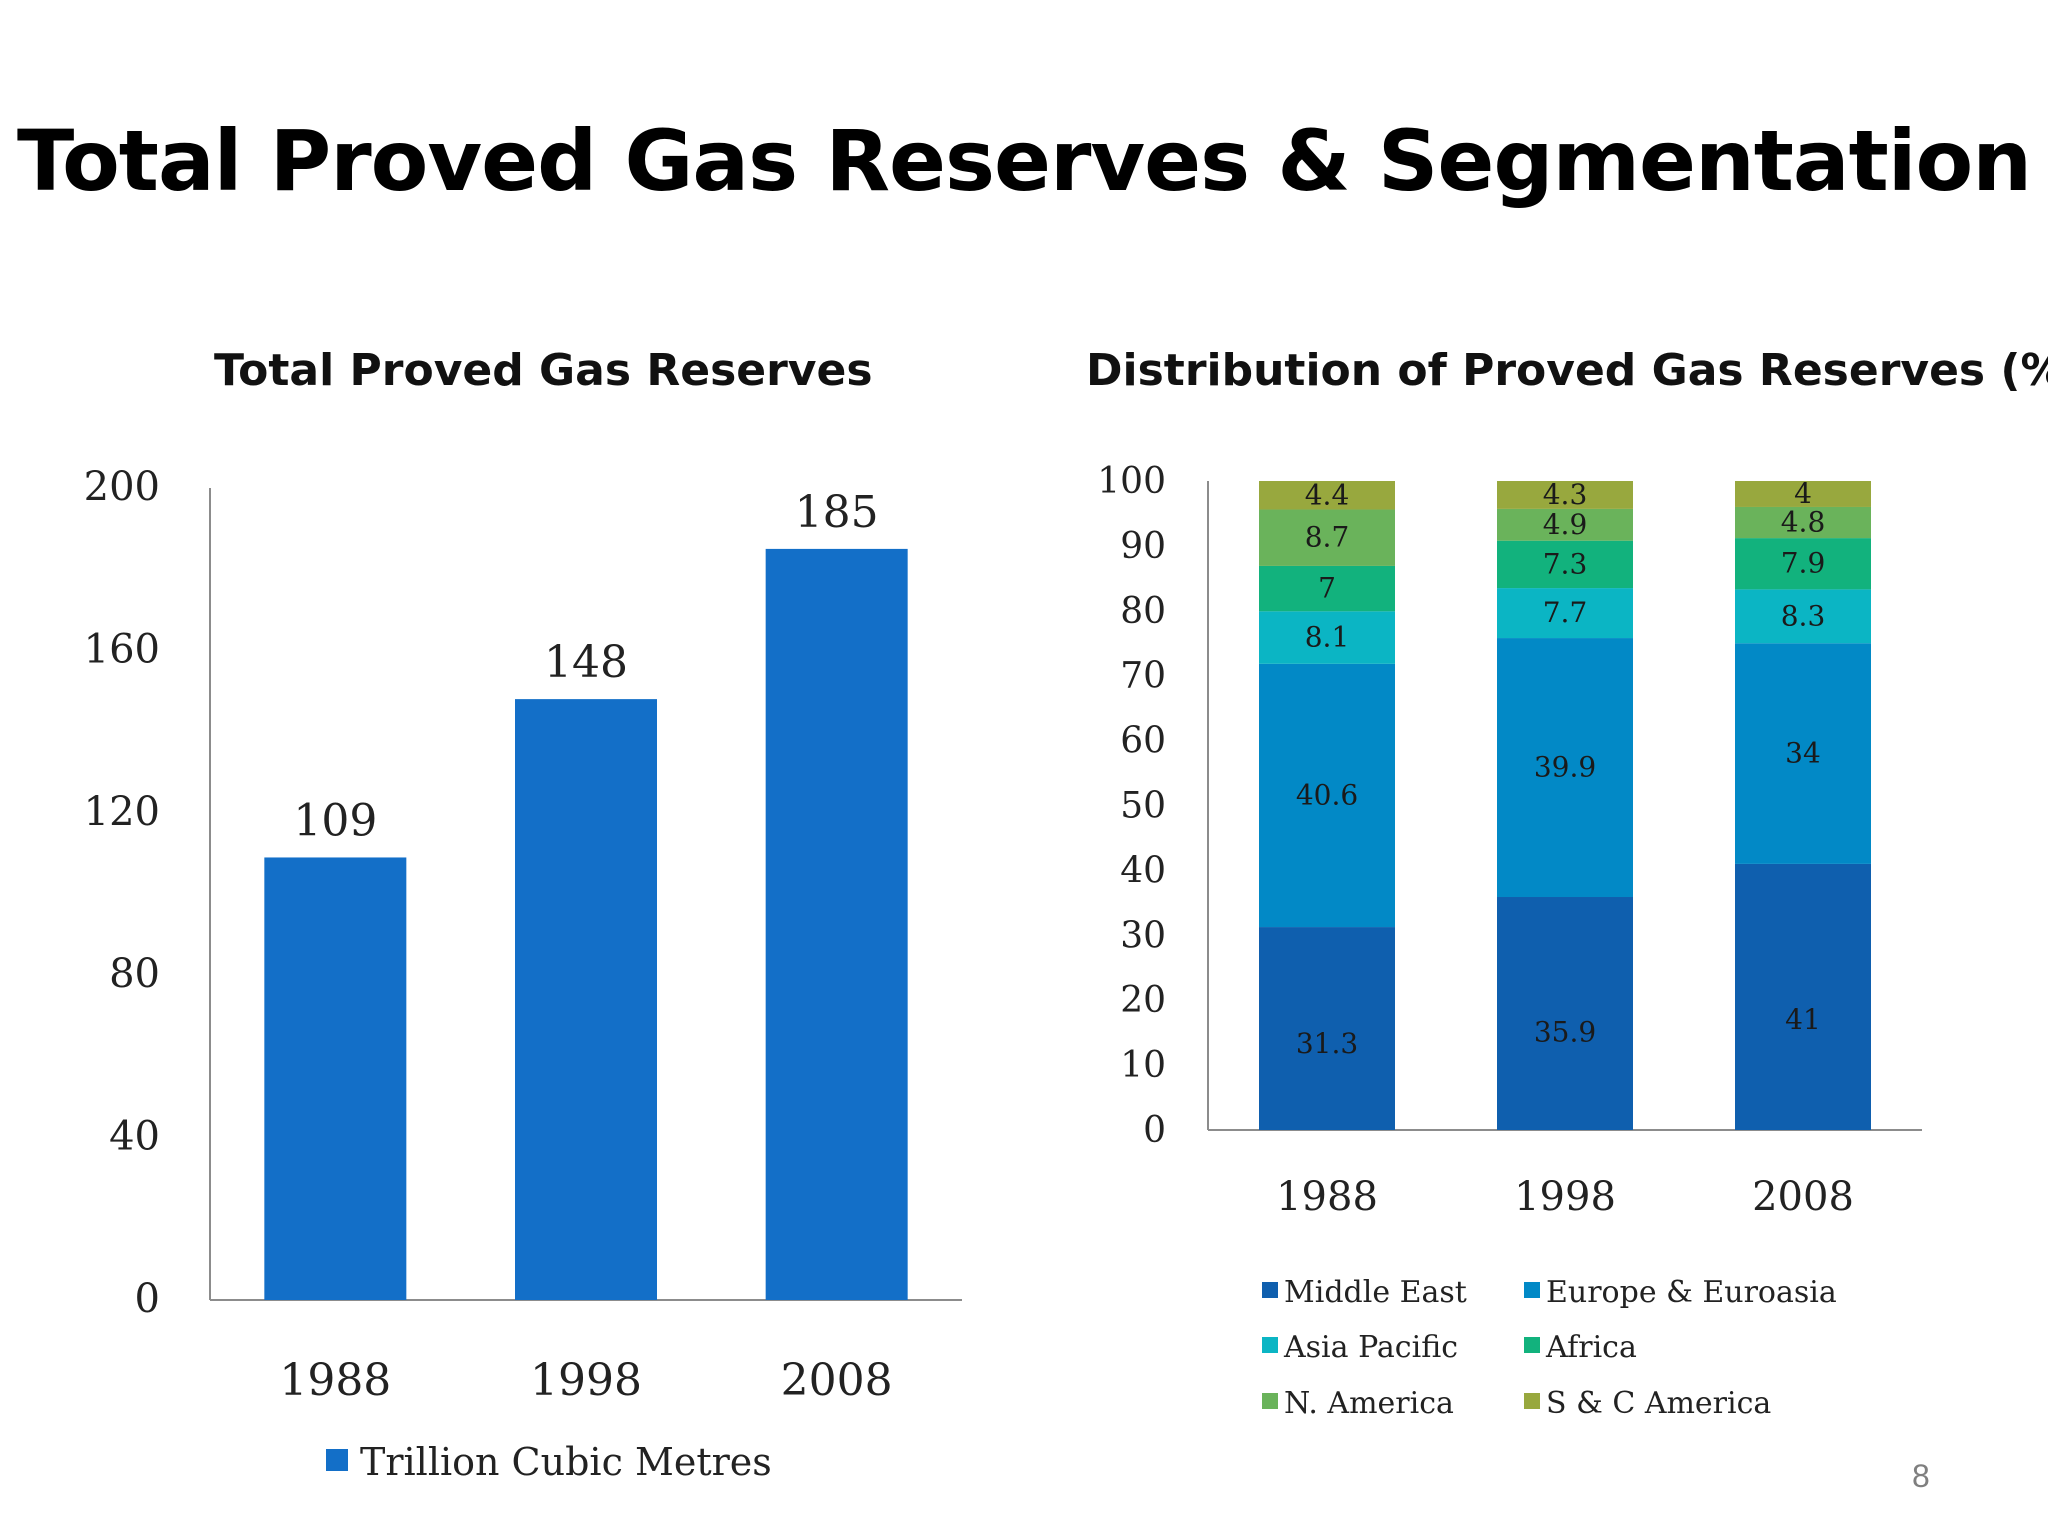  Describe the element at coordinates (337, 1460) in the screenshot. I see `left-legend-swatch` at that location.